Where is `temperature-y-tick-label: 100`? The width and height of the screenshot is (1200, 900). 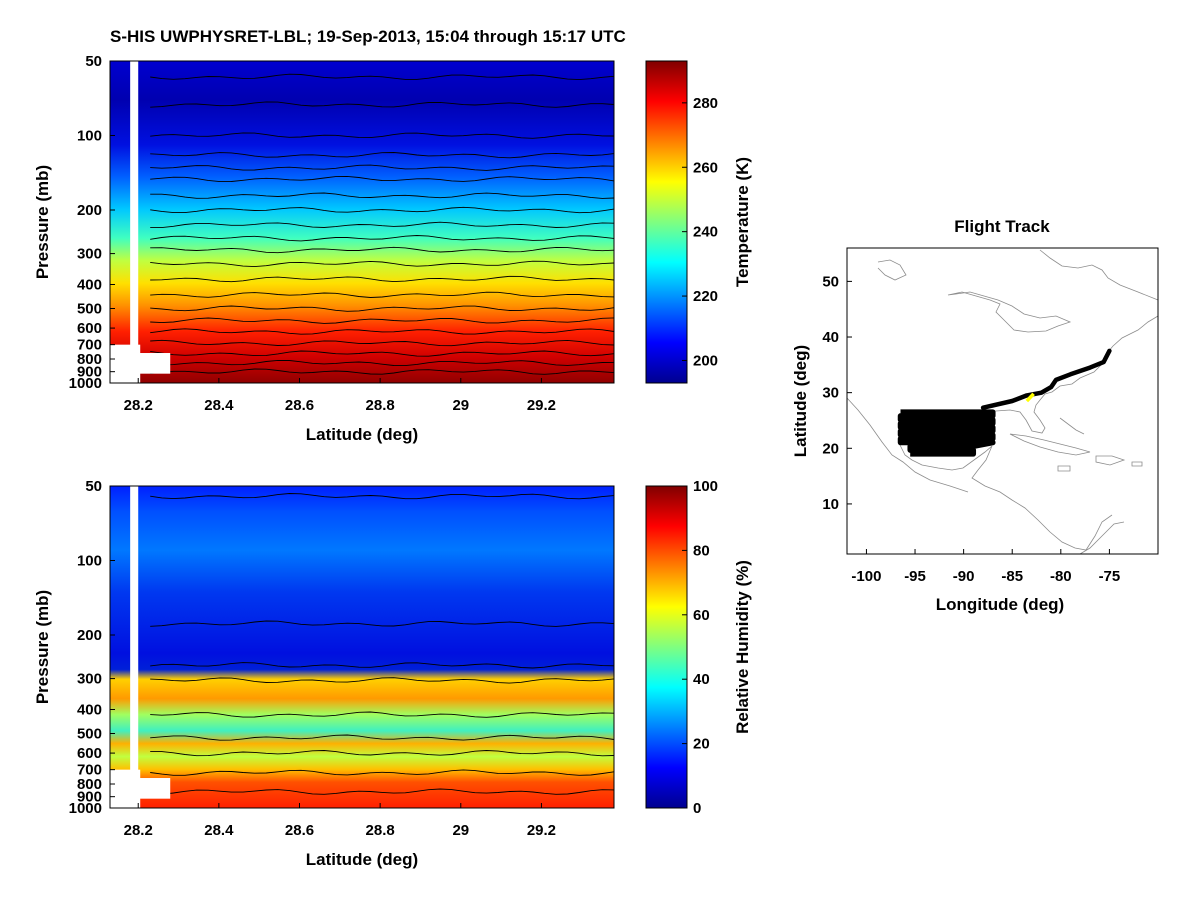 temperature-y-tick-label: 100 is located at coordinates (89, 136).